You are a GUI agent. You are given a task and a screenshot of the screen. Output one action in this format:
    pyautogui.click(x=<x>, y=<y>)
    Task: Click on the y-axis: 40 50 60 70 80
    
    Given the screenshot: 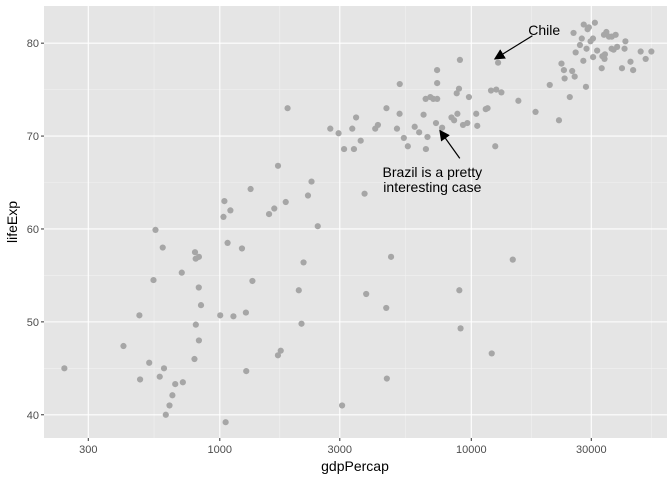 What is the action you would take?
    pyautogui.click(x=35, y=230)
    